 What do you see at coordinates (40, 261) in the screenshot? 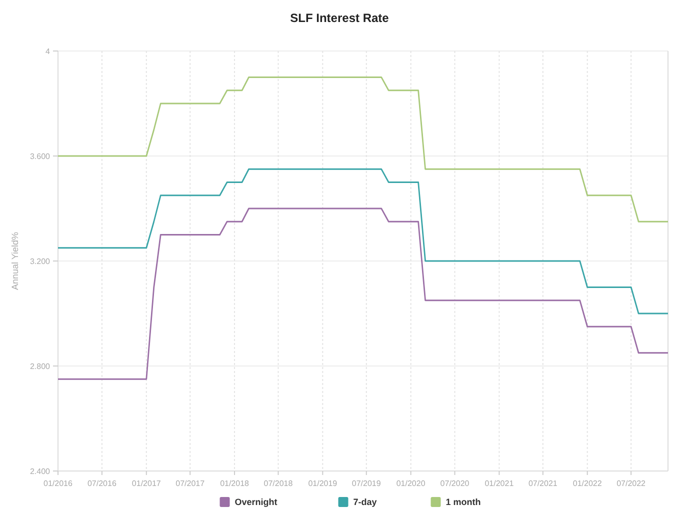
I see `y-tick-label: 3.200` at bounding box center [40, 261].